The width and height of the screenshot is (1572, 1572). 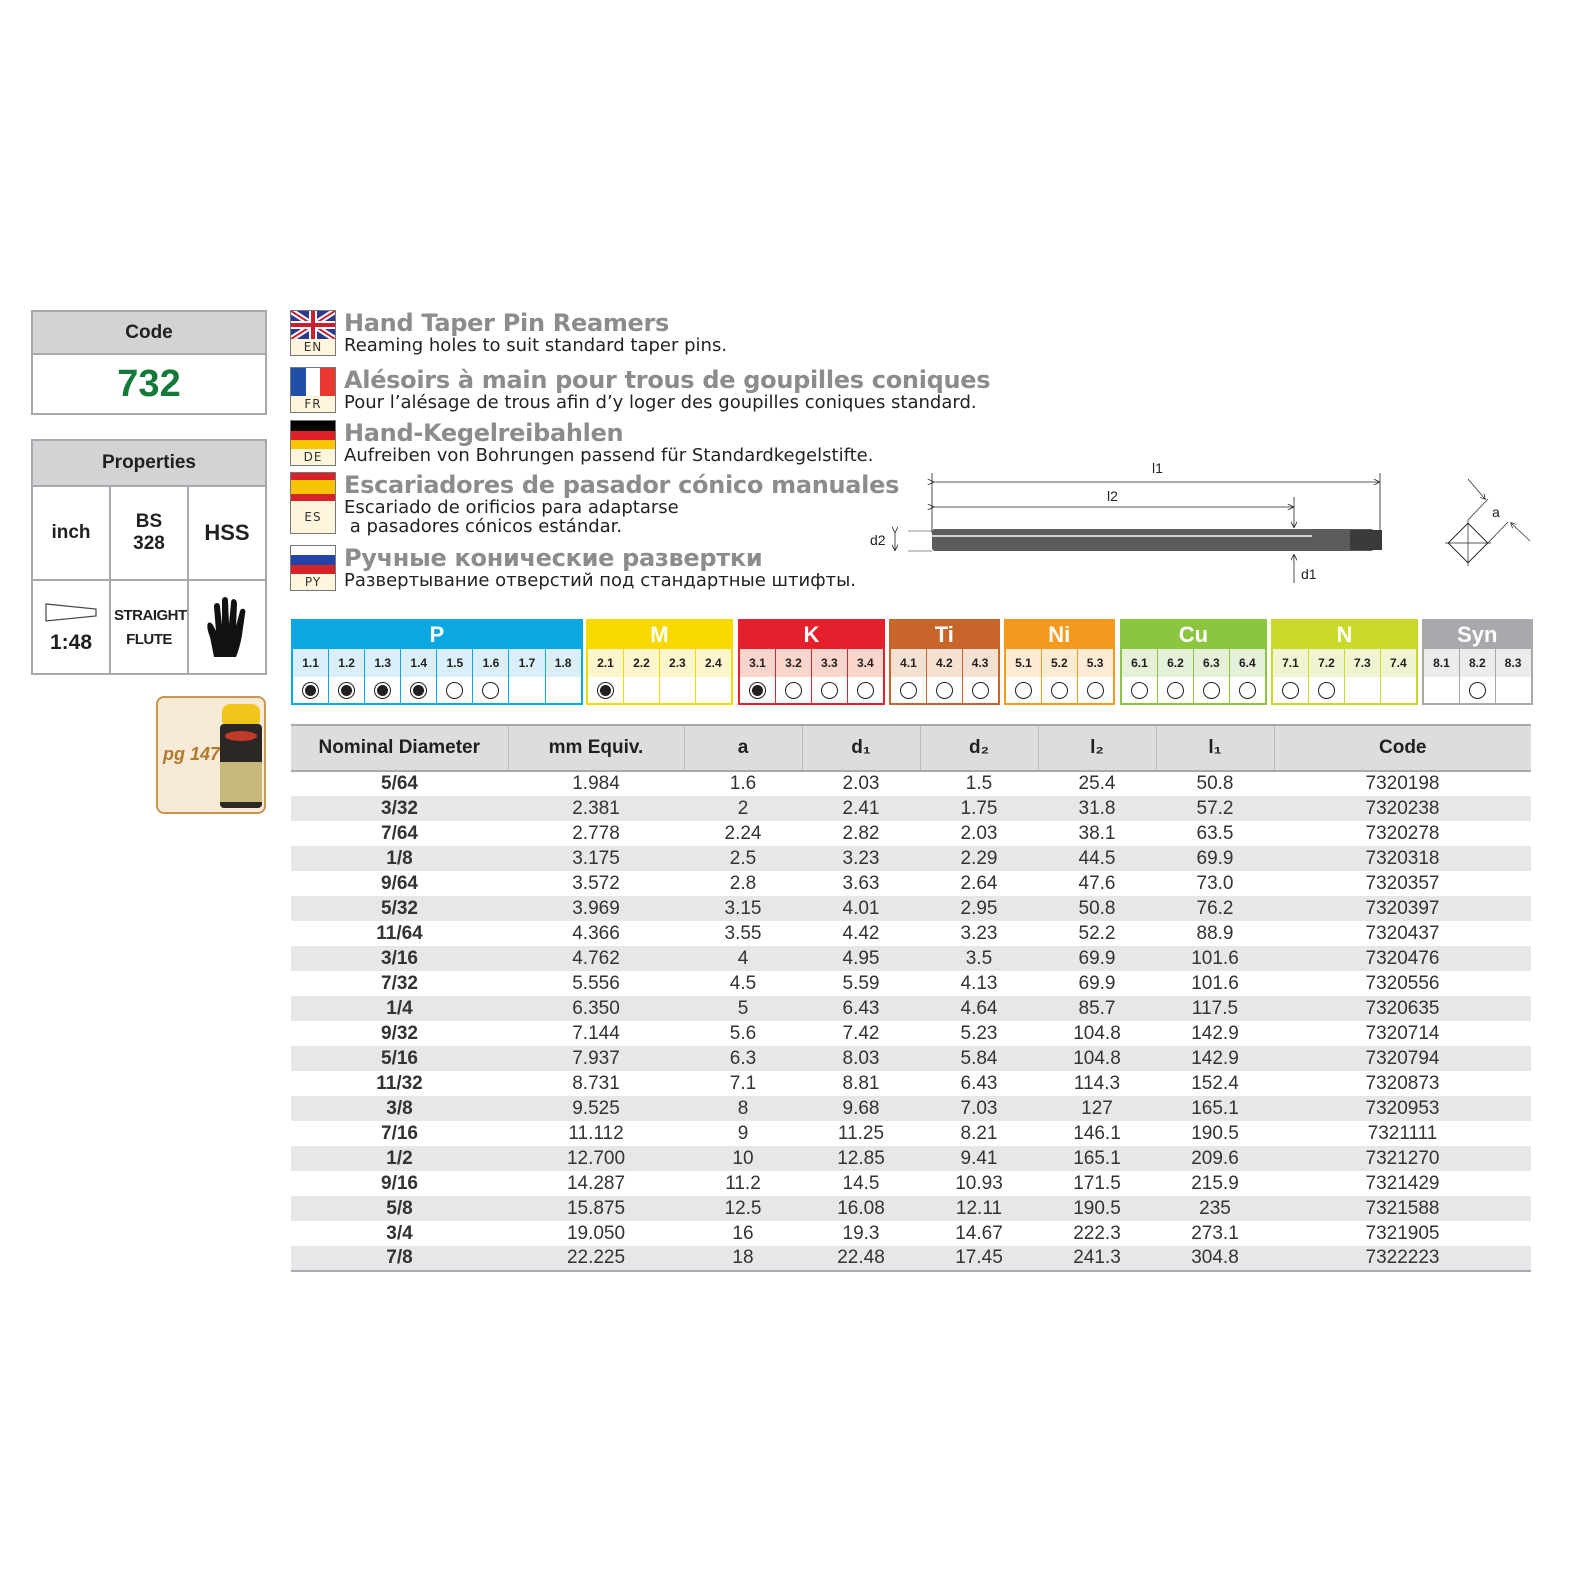 What do you see at coordinates (1441, 663) in the screenshot?
I see `subgroup-label: 8.1` at bounding box center [1441, 663].